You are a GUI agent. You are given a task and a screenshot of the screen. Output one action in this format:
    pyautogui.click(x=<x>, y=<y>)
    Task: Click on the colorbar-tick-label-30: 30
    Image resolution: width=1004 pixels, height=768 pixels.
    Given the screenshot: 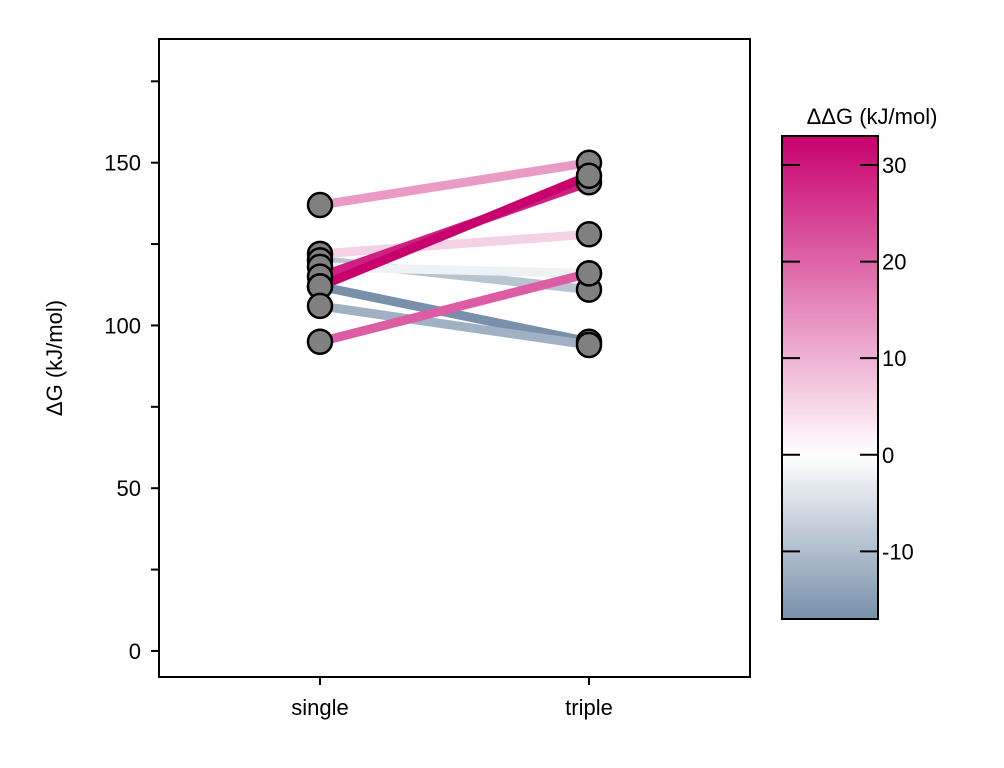 What is the action you would take?
    pyautogui.click(x=894, y=165)
    